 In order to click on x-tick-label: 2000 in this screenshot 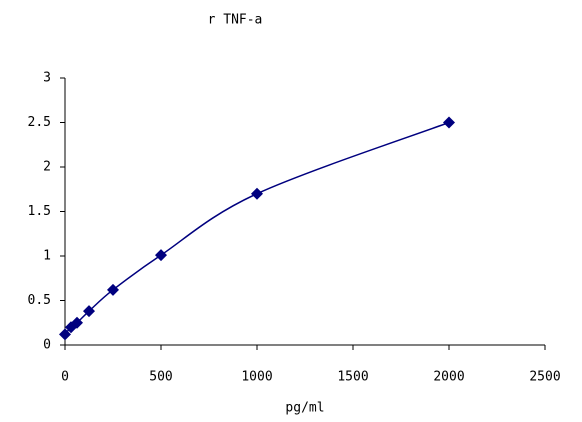, I will do `click(448, 377)`.